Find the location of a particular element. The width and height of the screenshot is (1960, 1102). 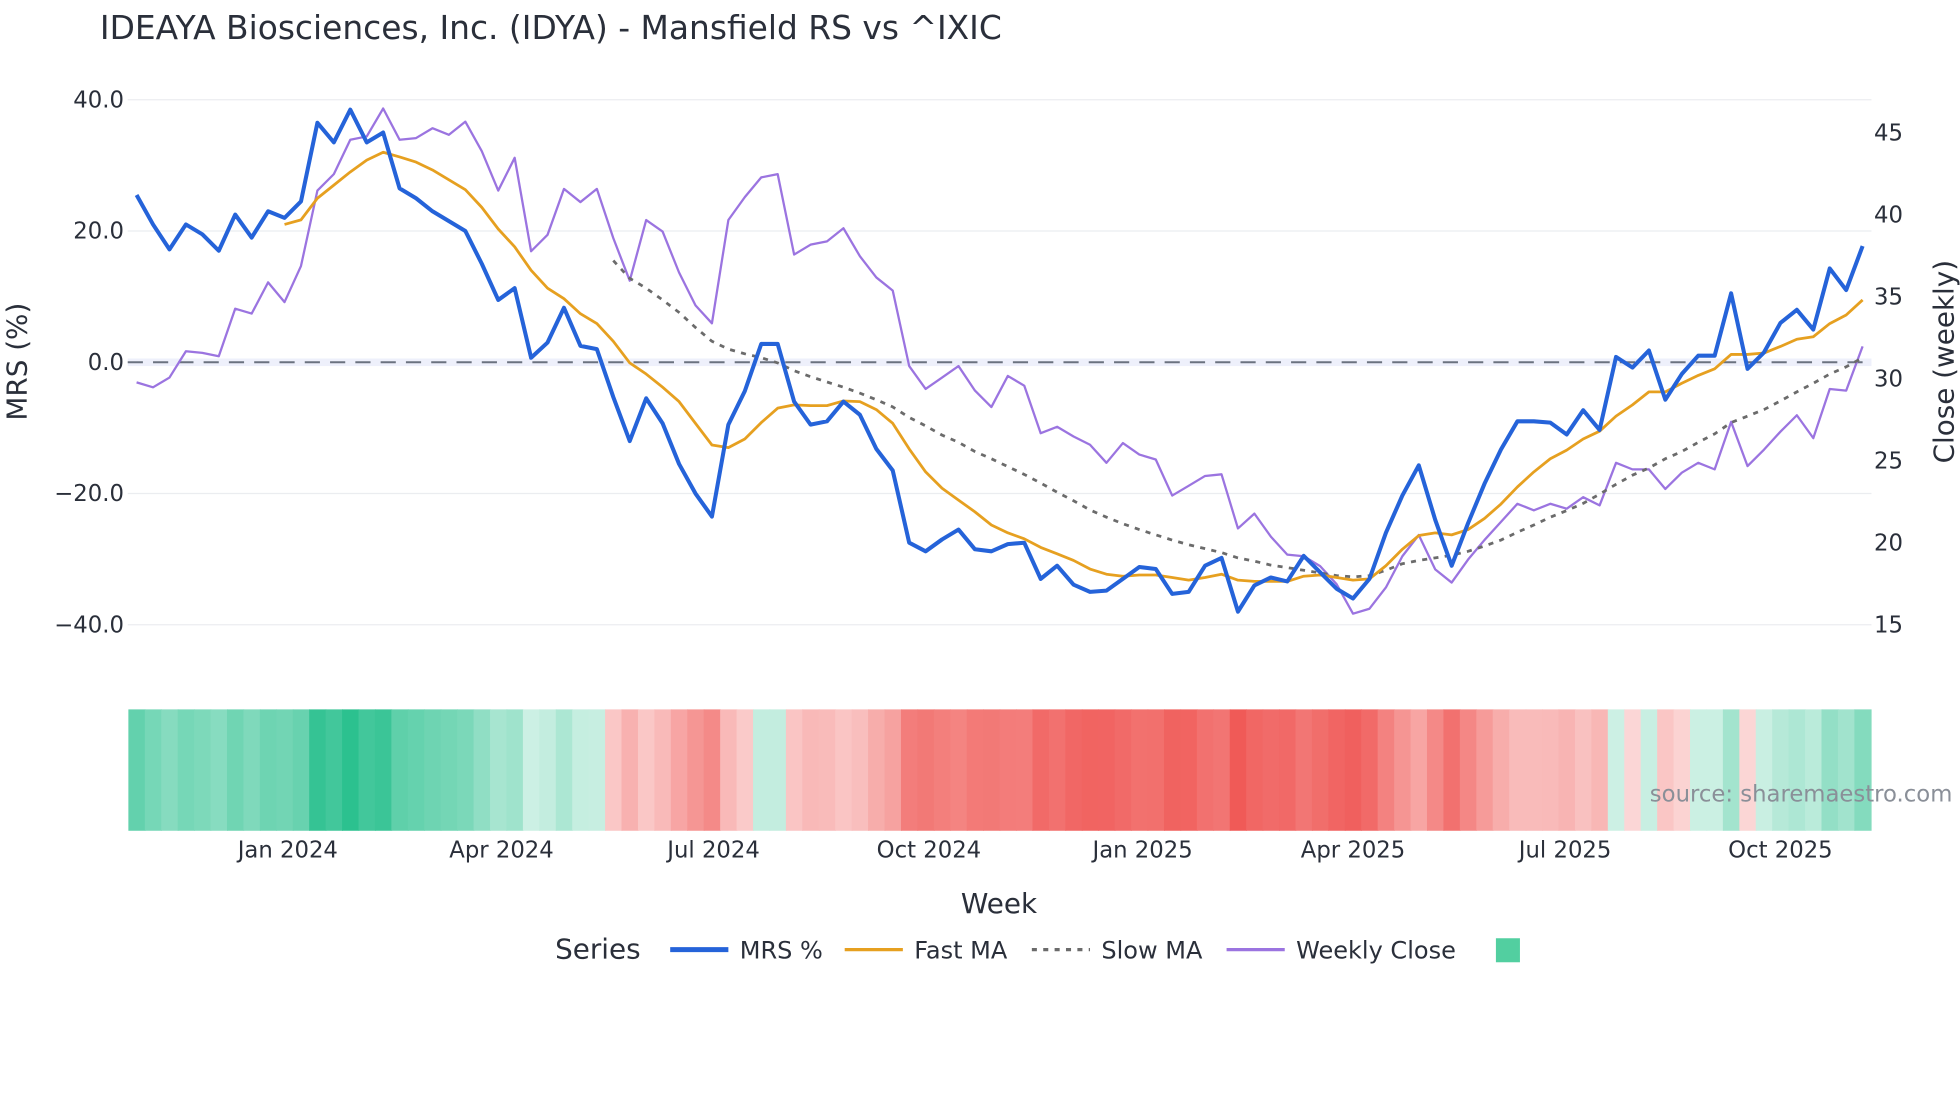

y2-tick-label: 20 is located at coordinates (1888, 543).